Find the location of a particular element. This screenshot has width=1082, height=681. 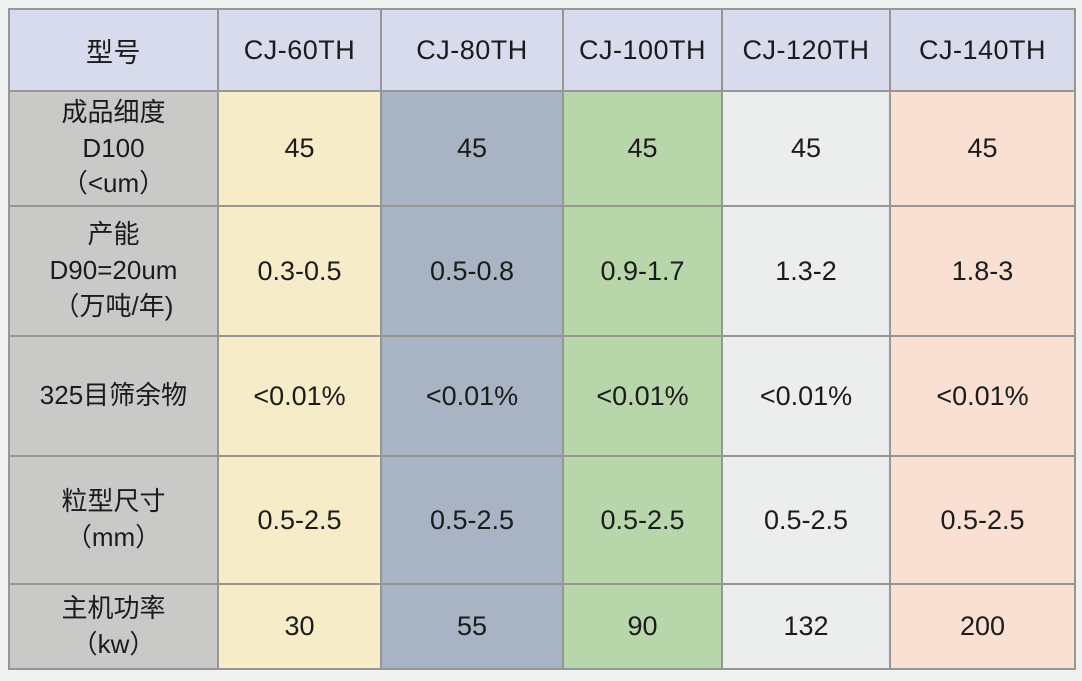

value-cell: 1.3-2 is located at coordinates (806, 271).